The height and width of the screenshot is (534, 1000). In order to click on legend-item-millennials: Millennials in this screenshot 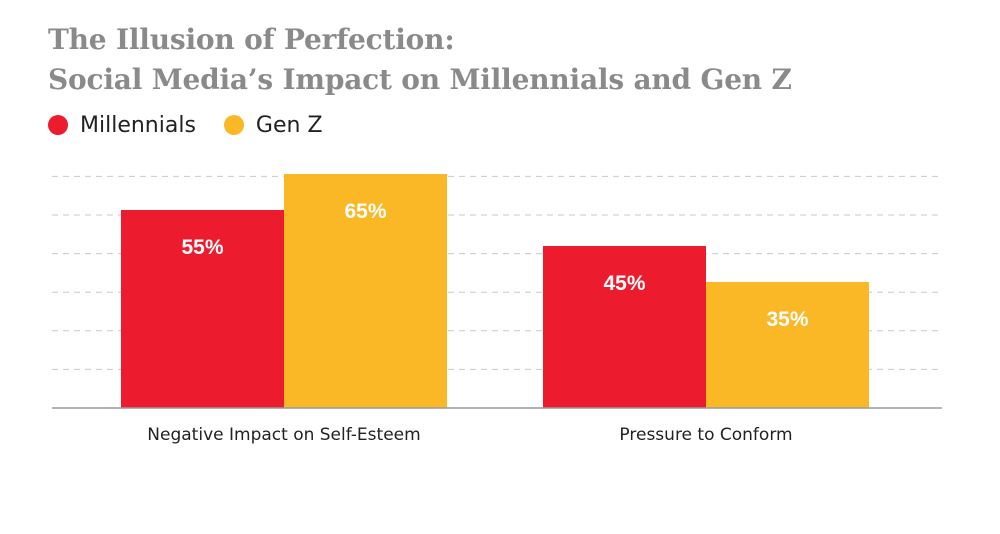, I will do `click(122, 125)`.